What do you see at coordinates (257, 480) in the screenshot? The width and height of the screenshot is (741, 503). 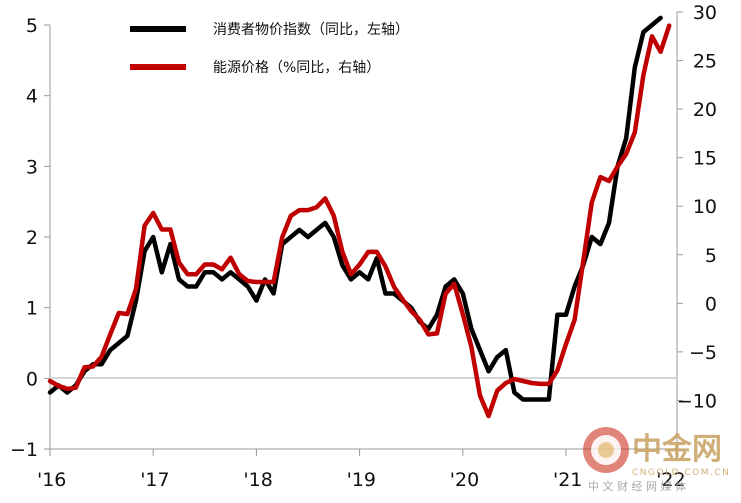 I see `x-tick-label: '18` at bounding box center [257, 480].